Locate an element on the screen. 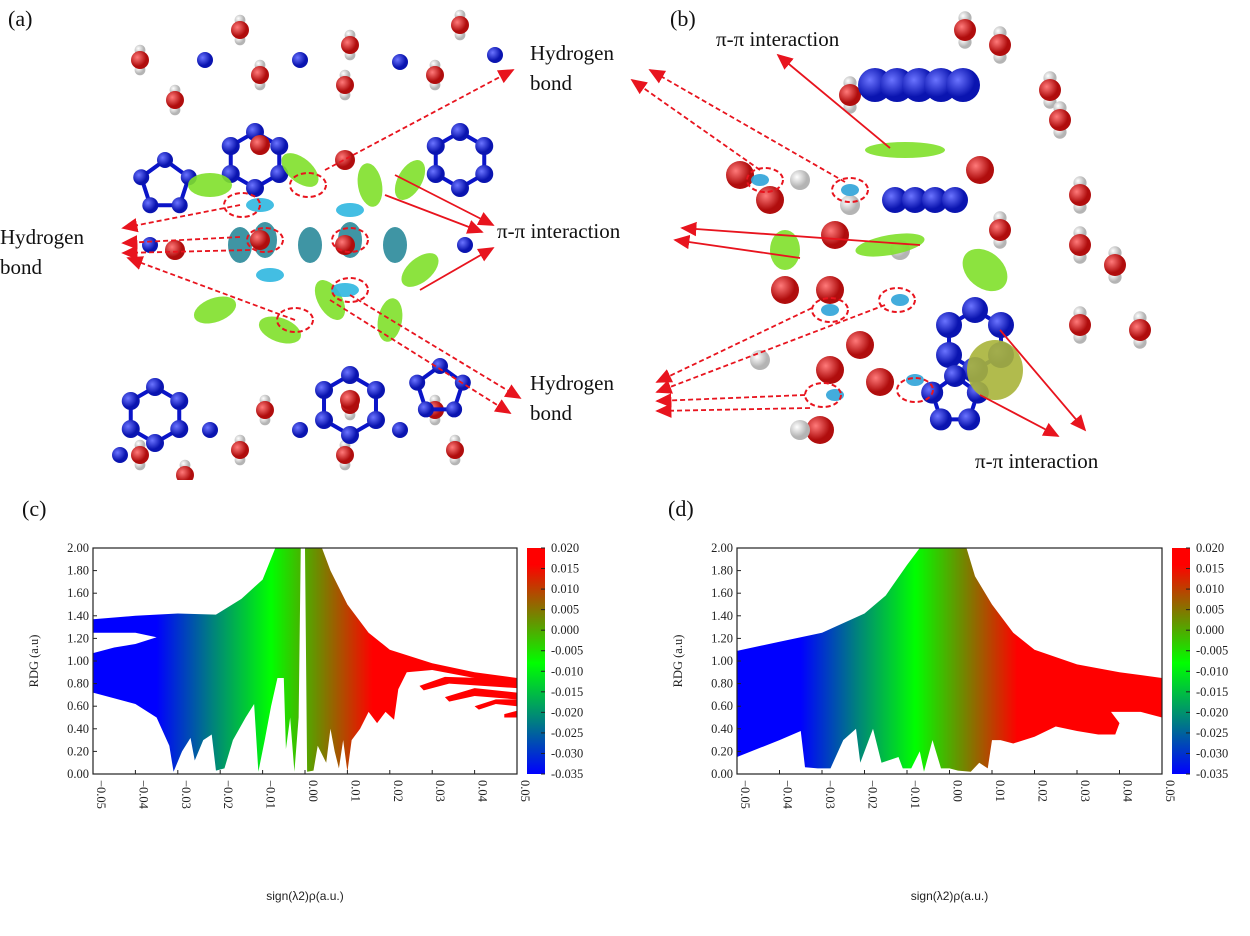  x-tick-label: 0.05 is located at coordinates (525, 791).